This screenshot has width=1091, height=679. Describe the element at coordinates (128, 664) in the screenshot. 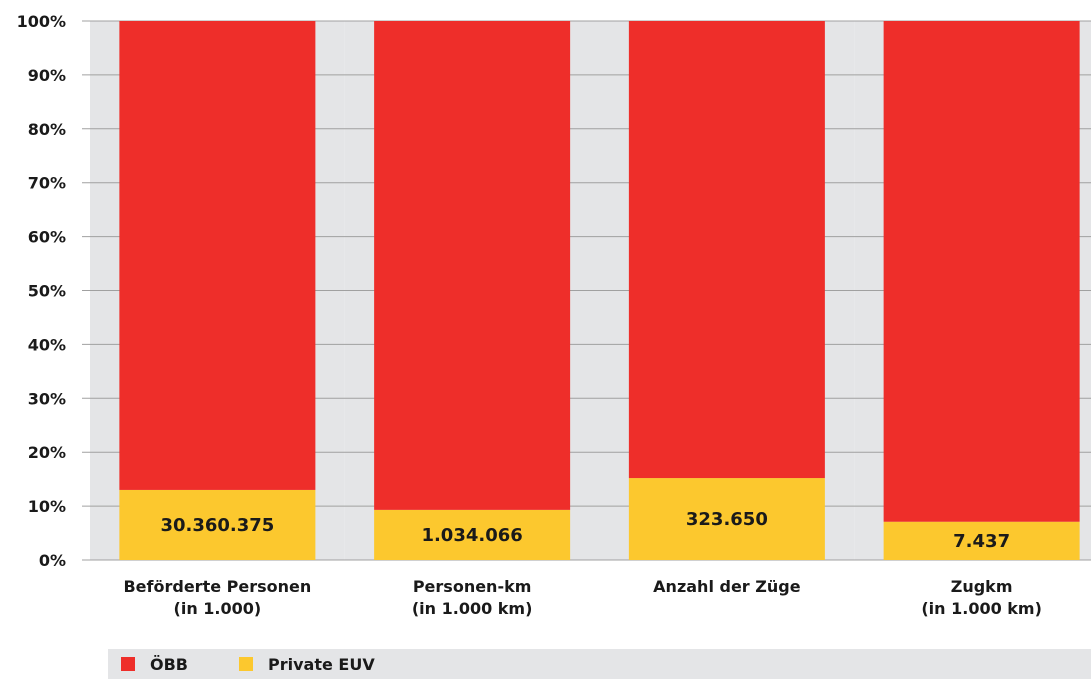

I see `legend-swatch-oebb` at that location.